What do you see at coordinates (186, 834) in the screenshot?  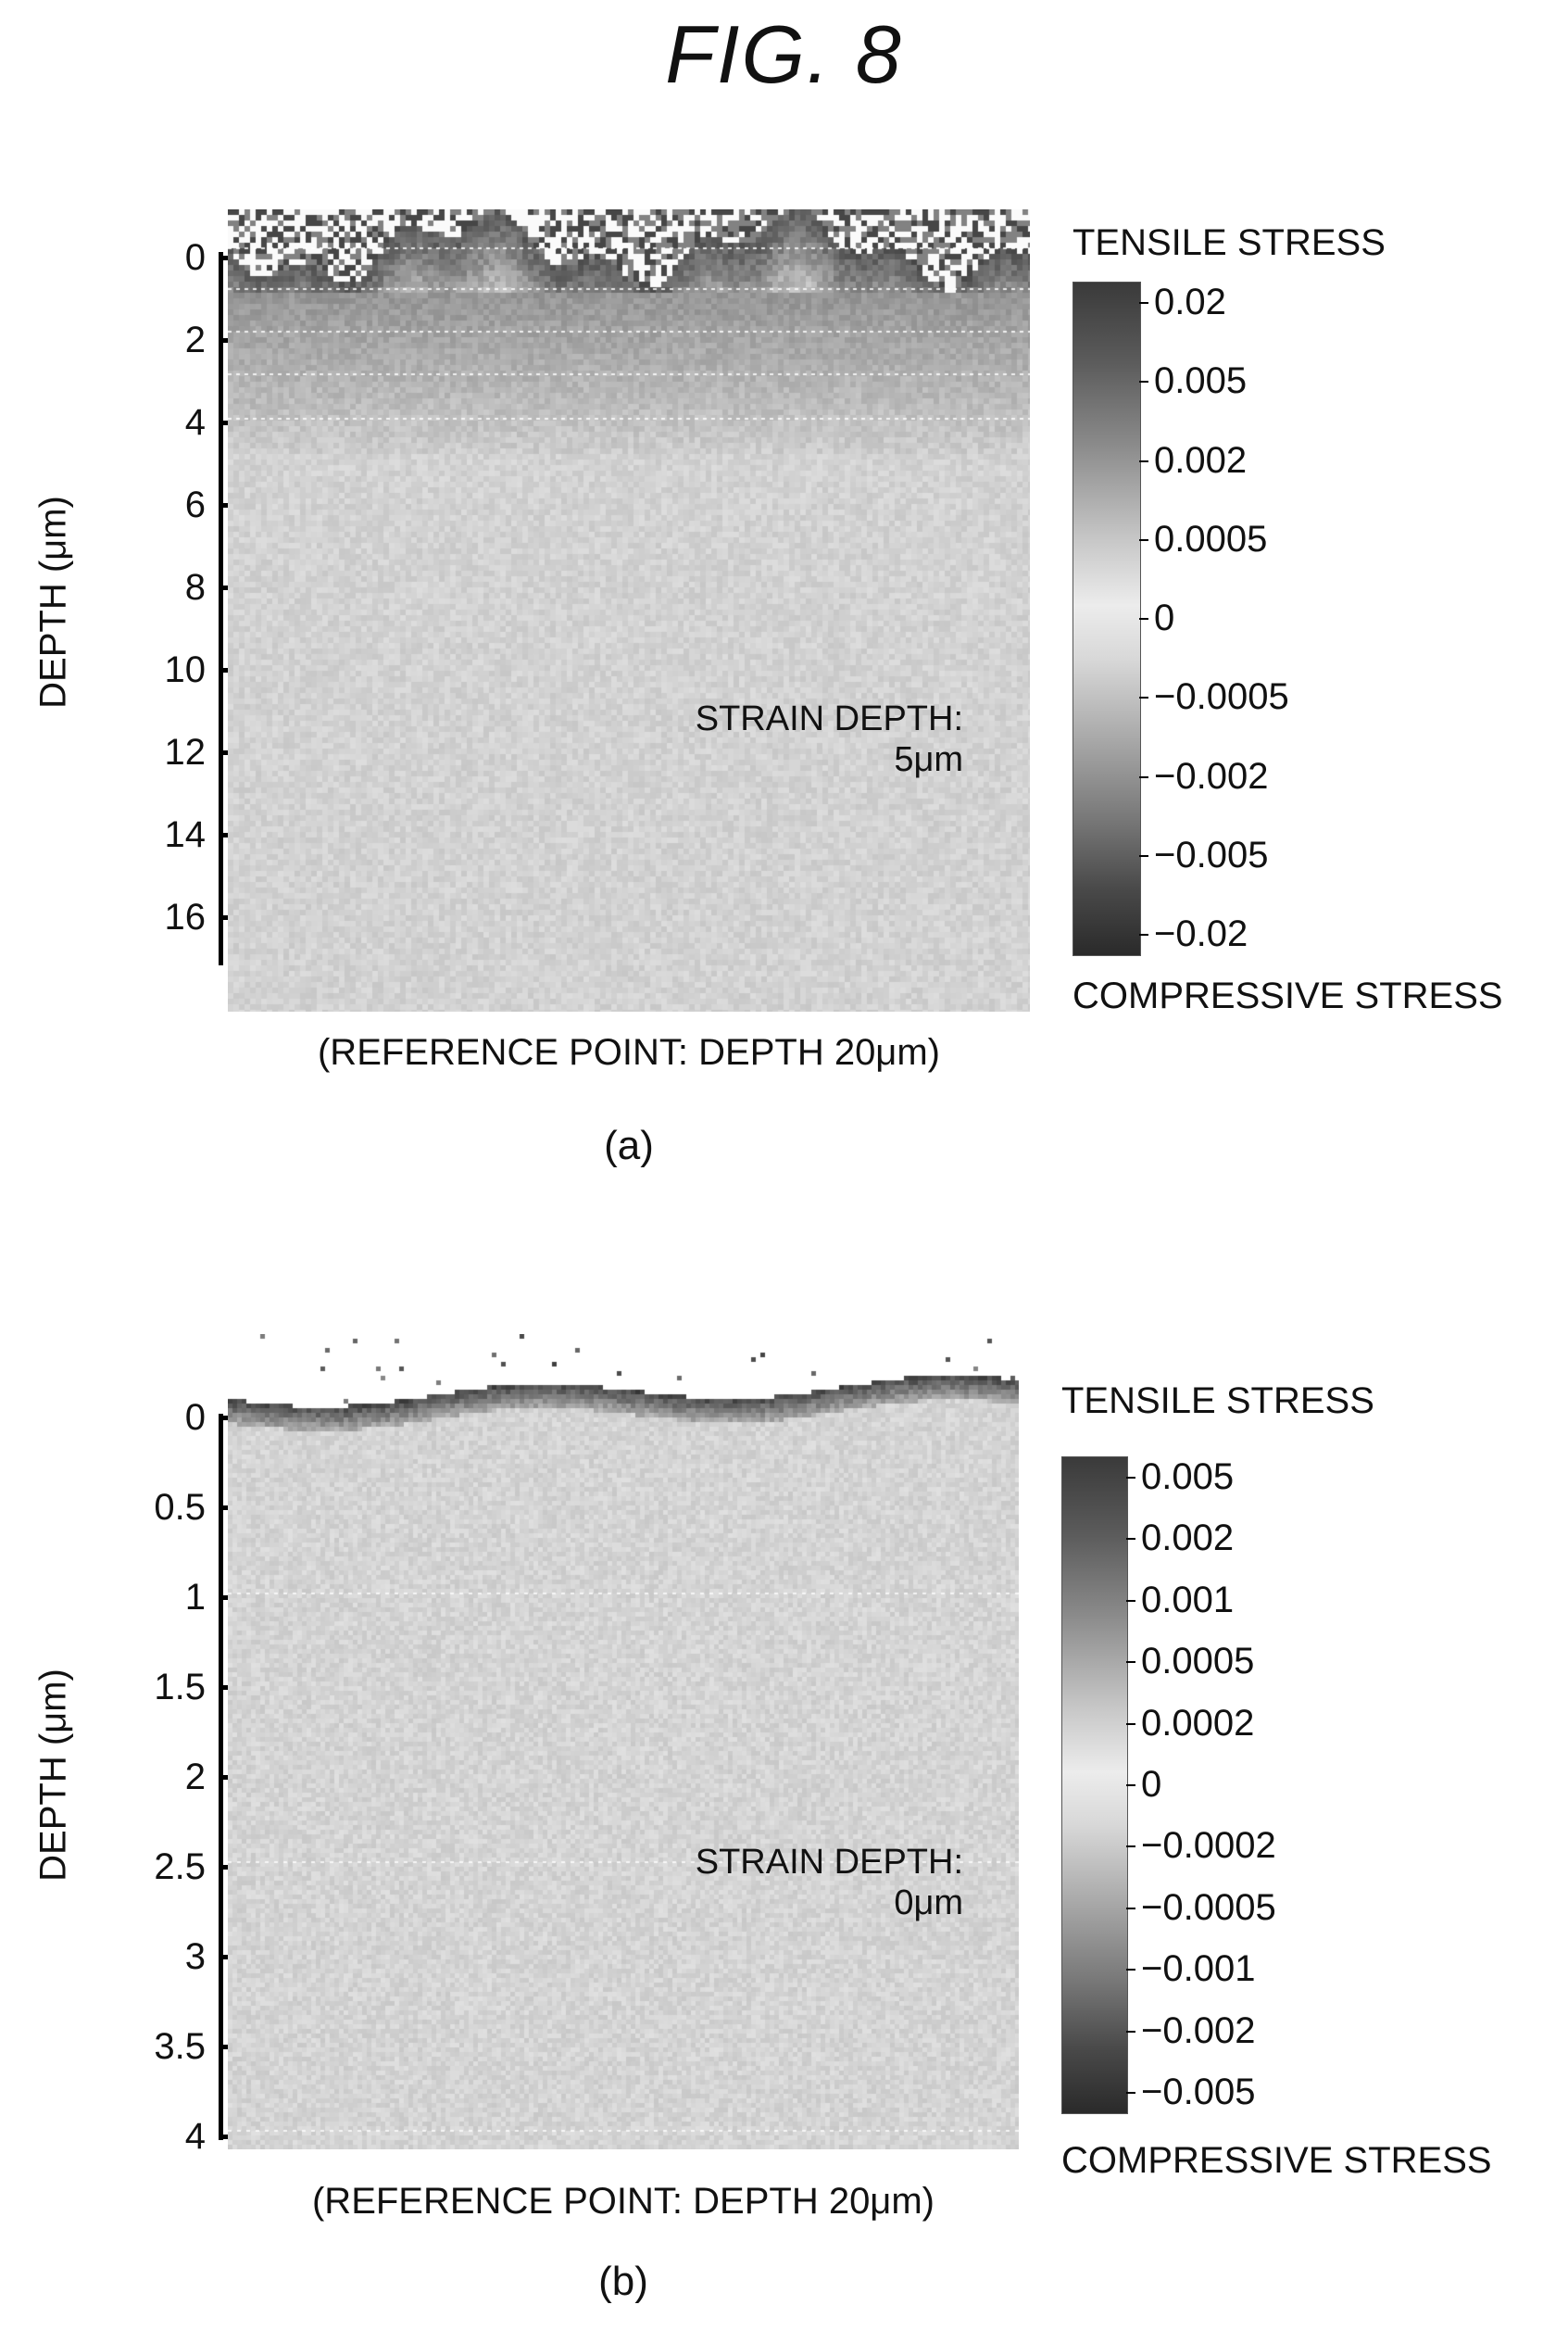 I see `y-tick-label: 14` at bounding box center [186, 834].